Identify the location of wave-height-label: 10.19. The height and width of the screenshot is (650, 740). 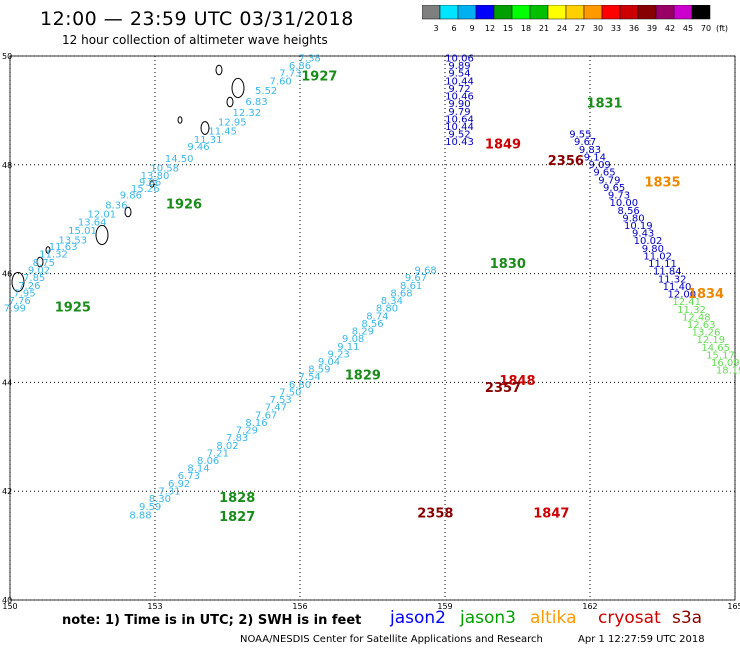
(638, 226).